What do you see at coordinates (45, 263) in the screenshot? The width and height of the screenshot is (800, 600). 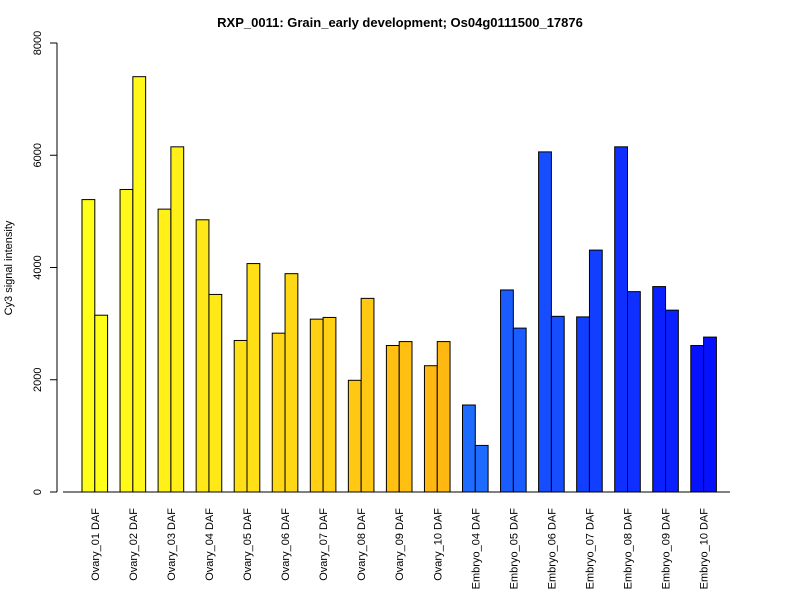 I see `y-axis: 0 2000 4000 6000 8000` at bounding box center [45, 263].